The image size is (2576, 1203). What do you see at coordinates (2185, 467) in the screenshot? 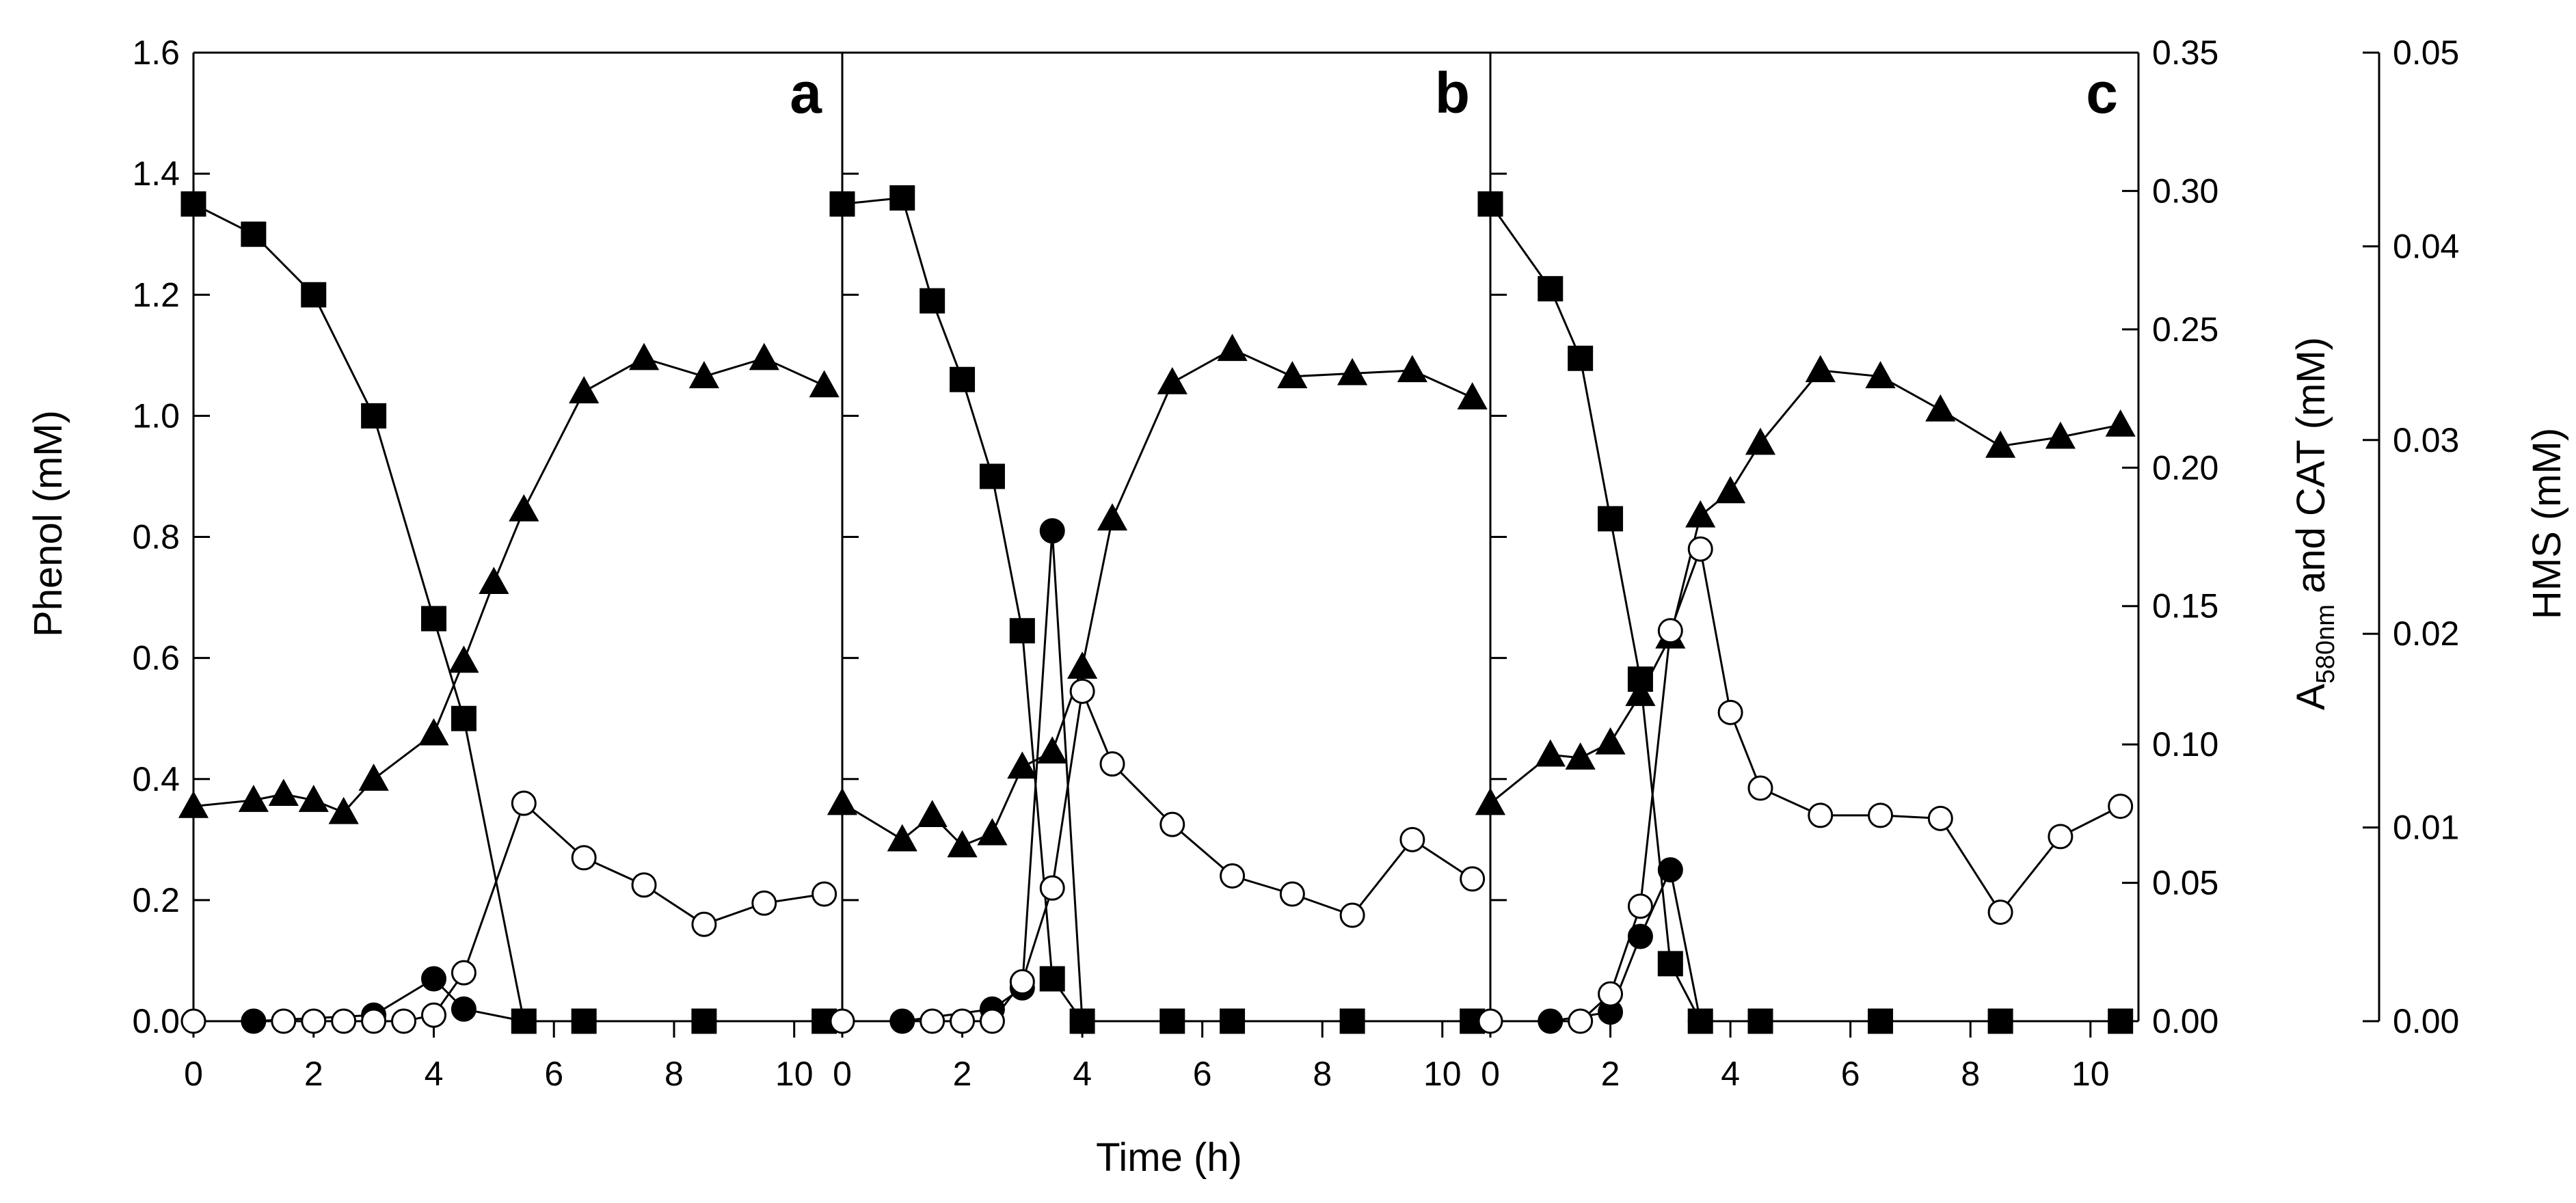
I see `y-right1-tick-label: 0.20` at bounding box center [2185, 467].